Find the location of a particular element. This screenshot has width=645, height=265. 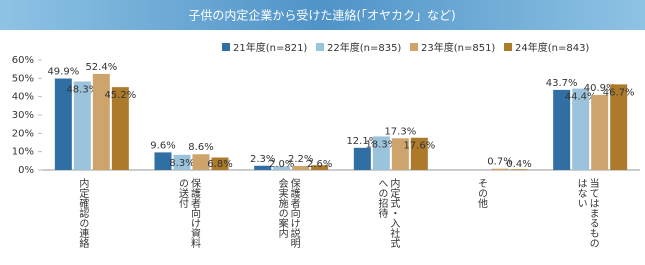

value-label: 45.2% is located at coordinates (120, 95).